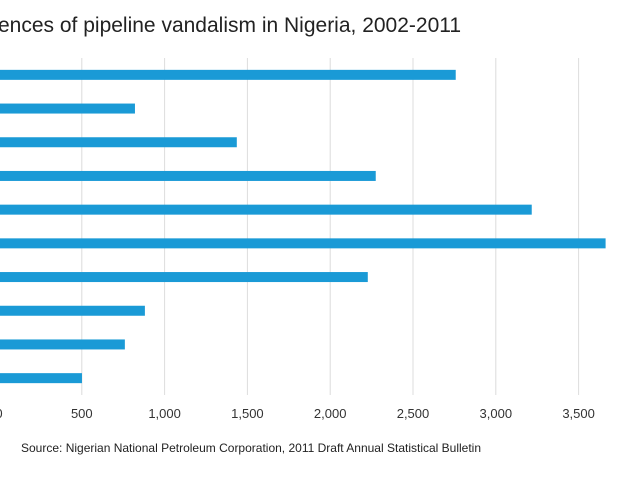 Image resolution: width=640 pixels, height=480 pixels. What do you see at coordinates (578, 413) in the screenshot?
I see `x-tick-label: 3,500` at bounding box center [578, 413].